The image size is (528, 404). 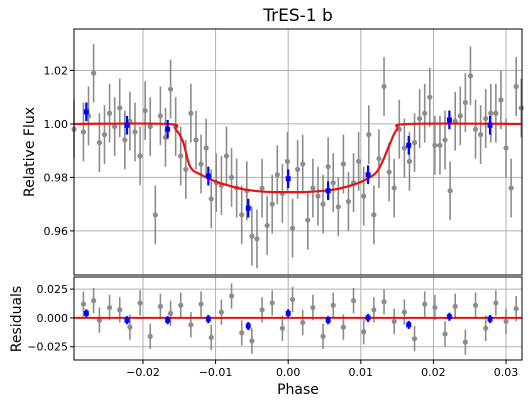 I want to click on x-tick-label: −0.01, so click(x=216, y=372).